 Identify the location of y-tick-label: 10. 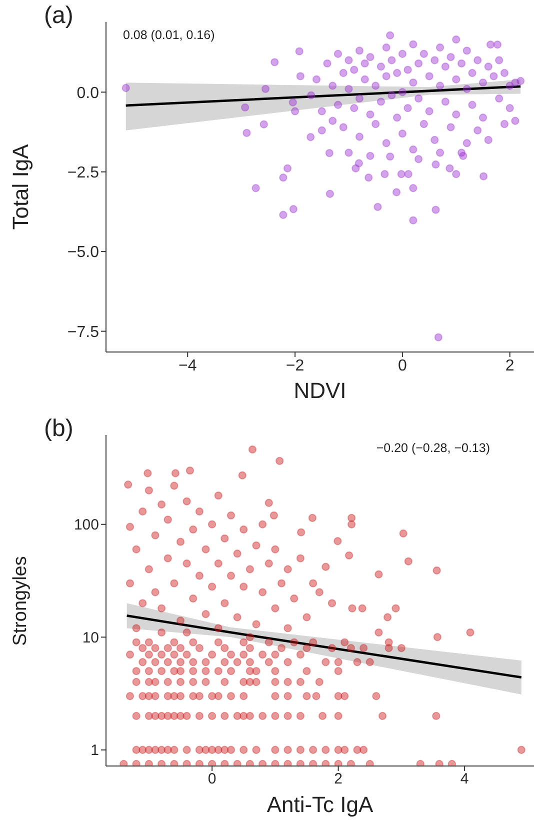
(90, 637).